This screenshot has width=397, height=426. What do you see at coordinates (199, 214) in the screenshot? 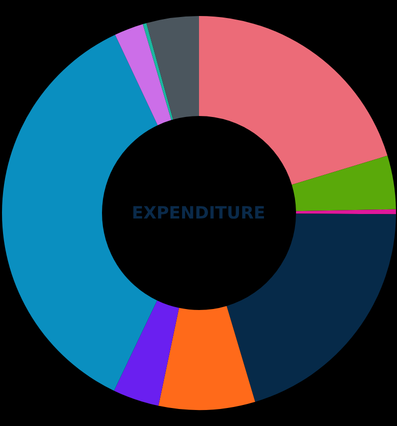
I see `text: EXPENDITURE` at bounding box center [199, 214].